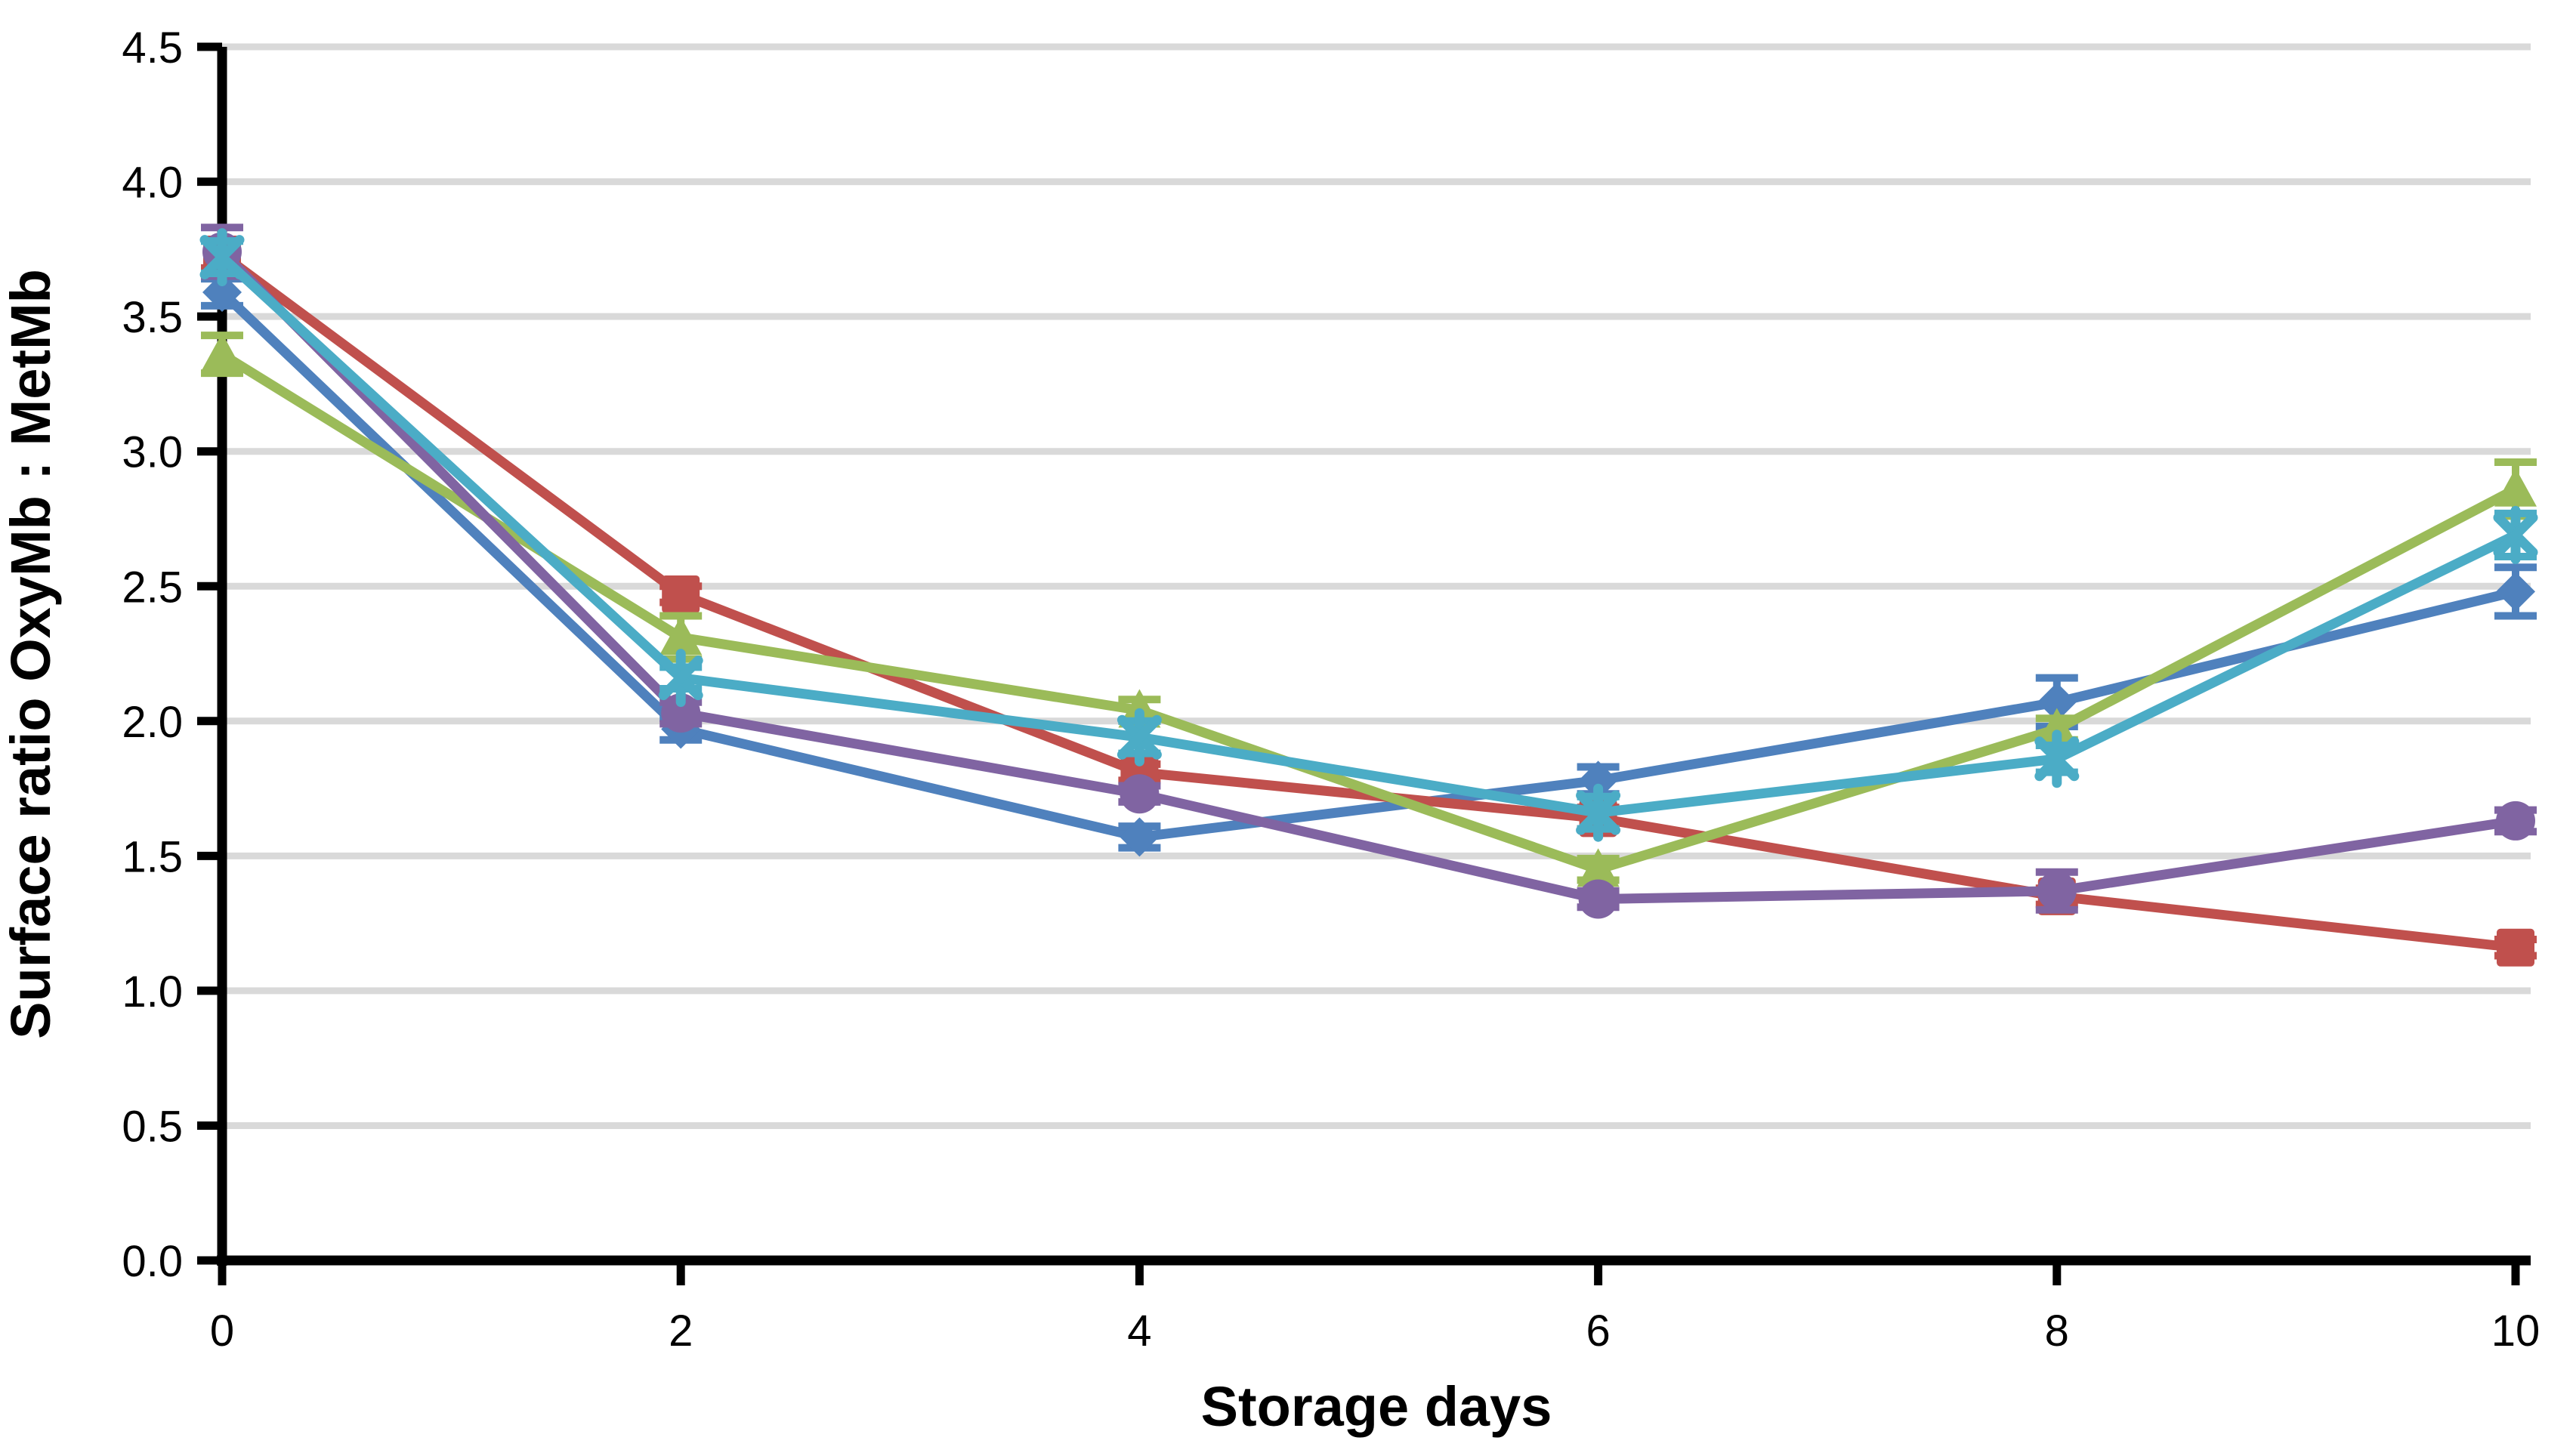 The height and width of the screenshot is (1453, 2576). I want to click on y-tick-label: 2.5, so click(152, 587).